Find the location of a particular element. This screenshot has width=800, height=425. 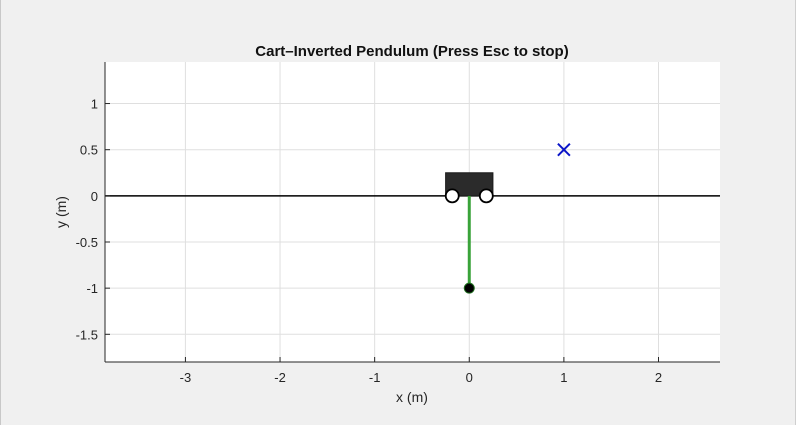

cart-body is located at coordinates (469, 184).